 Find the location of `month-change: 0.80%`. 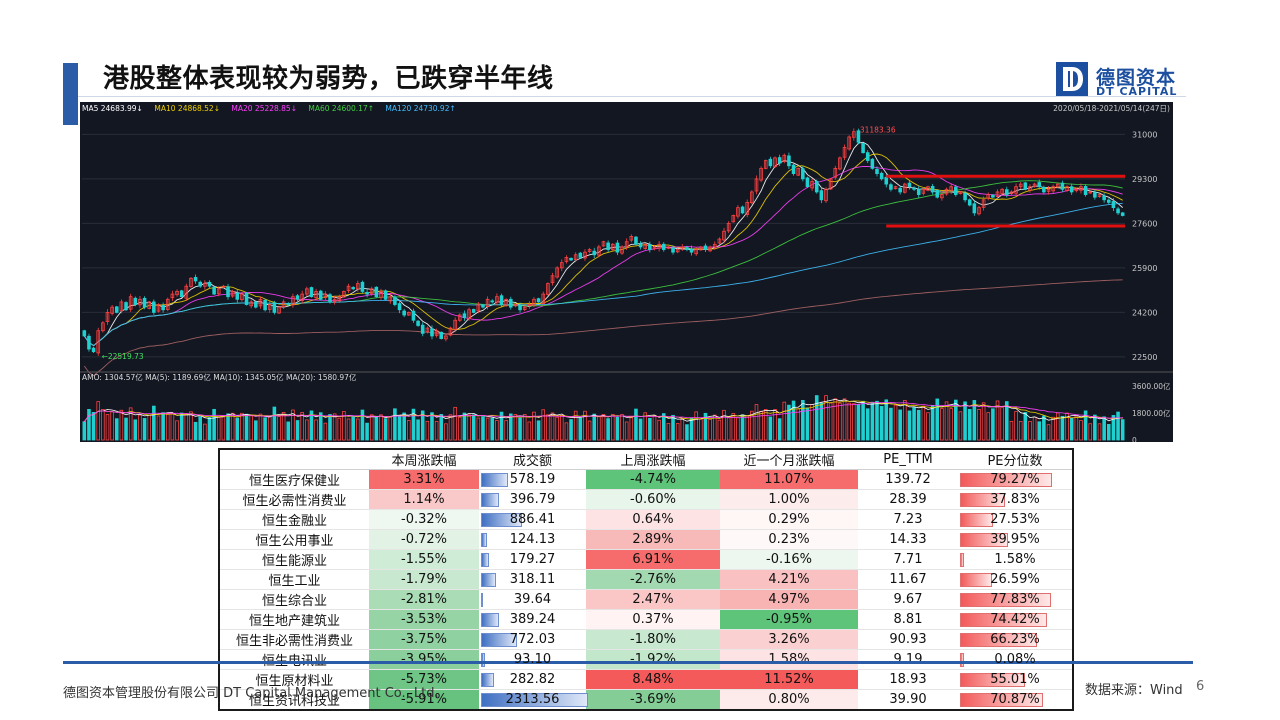

month-change: 0.80% is located at coordinates (789, 700).